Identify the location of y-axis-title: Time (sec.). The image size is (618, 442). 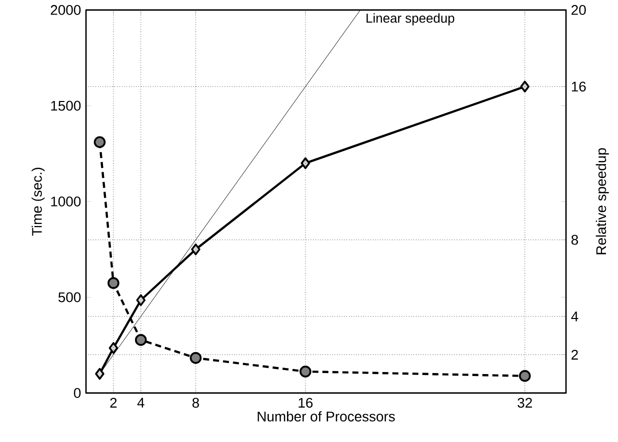
(38, 202).